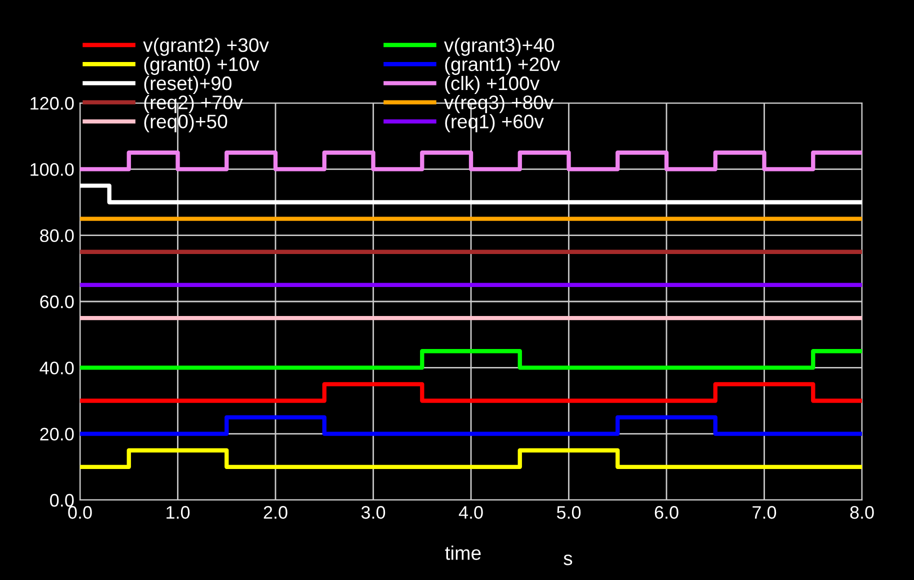  I want to click on legend-label: (grant0) +10v, so click(202, 65).